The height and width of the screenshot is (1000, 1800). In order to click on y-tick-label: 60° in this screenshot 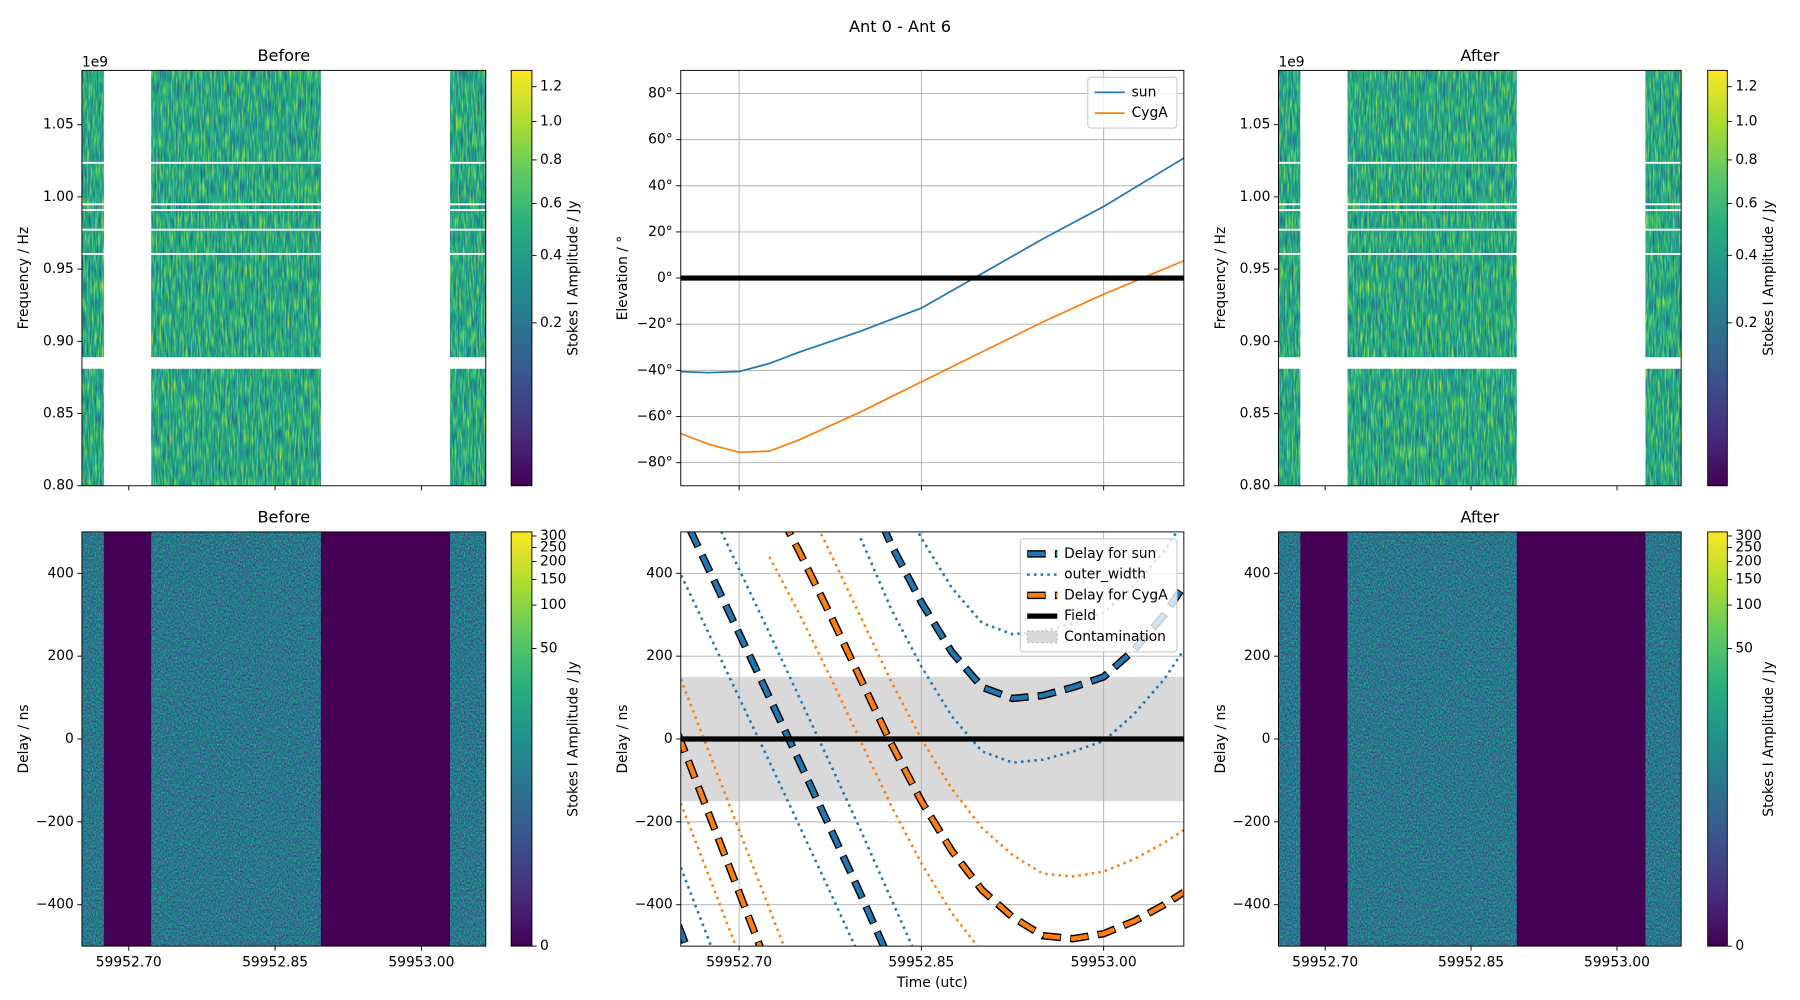, I will do `click(660, 140)`.